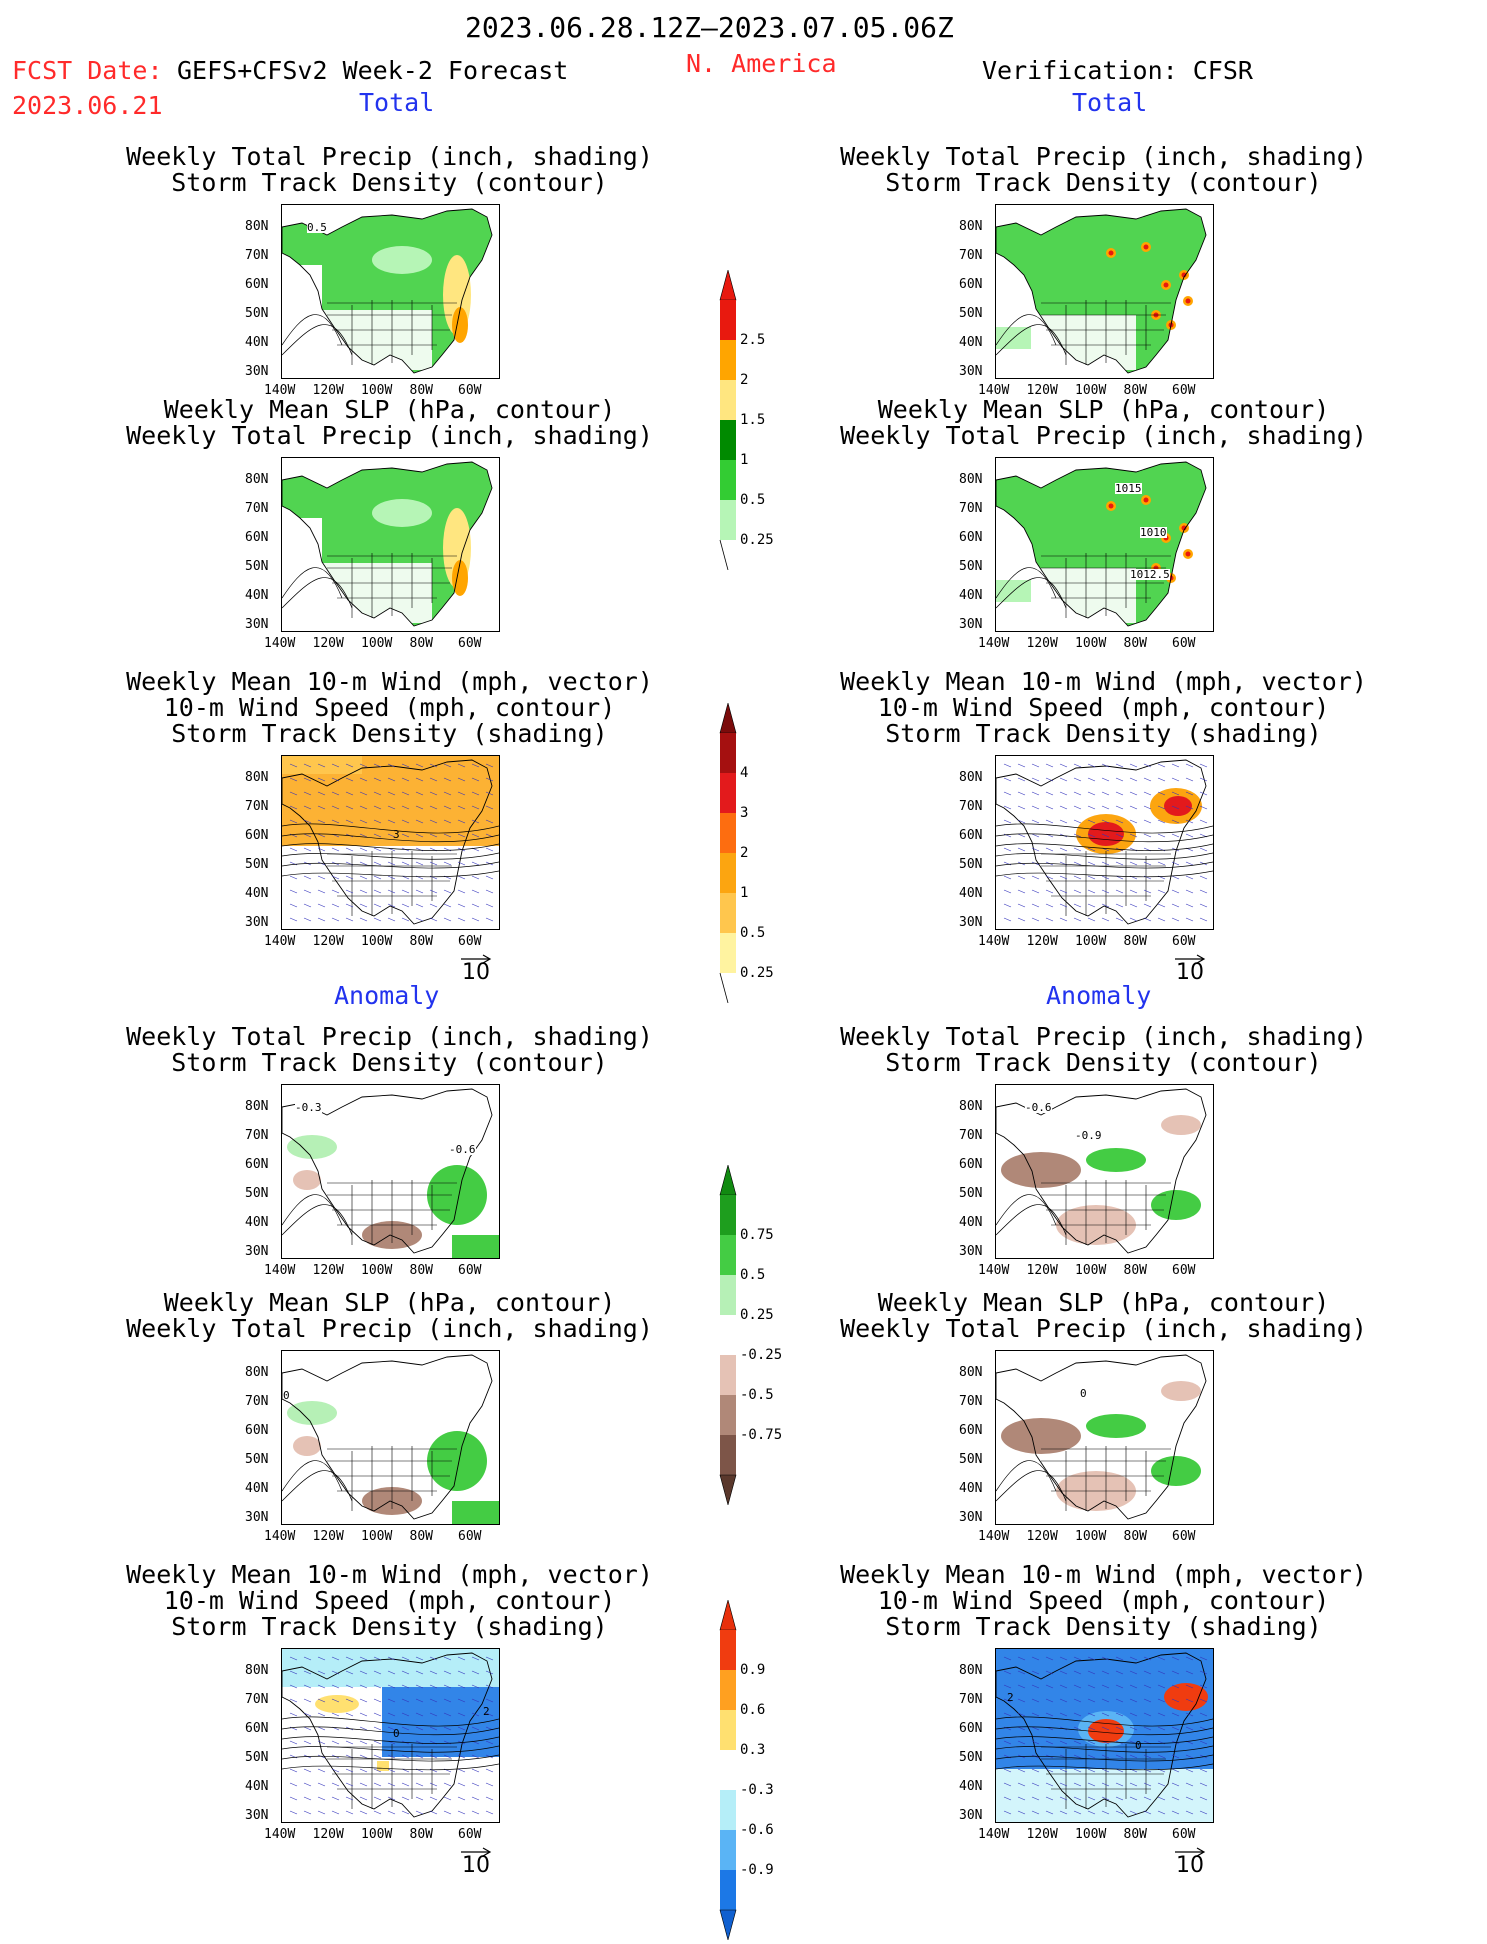  I want to click on panel-title-line: Weekly Mean SLP (hPa, contour), so click(1103, 409).